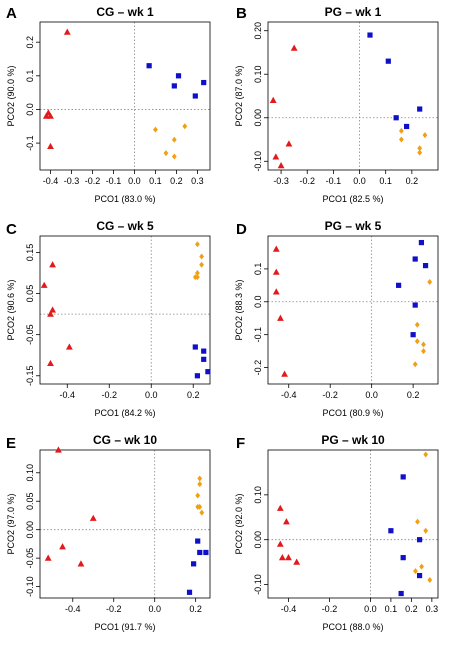 This screenshot has height=650, width=454. What do you see at coordinates (239, 95) in the screenshot?
I see `y-axis-label: PCO2 (87.0 %)` at bounding box center [239, 95].